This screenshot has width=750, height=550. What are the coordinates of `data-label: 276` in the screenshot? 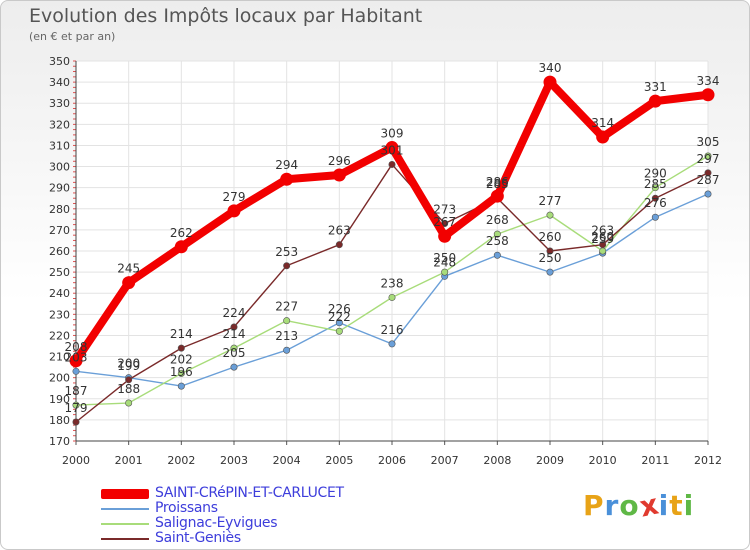 It's located at (655, 203).